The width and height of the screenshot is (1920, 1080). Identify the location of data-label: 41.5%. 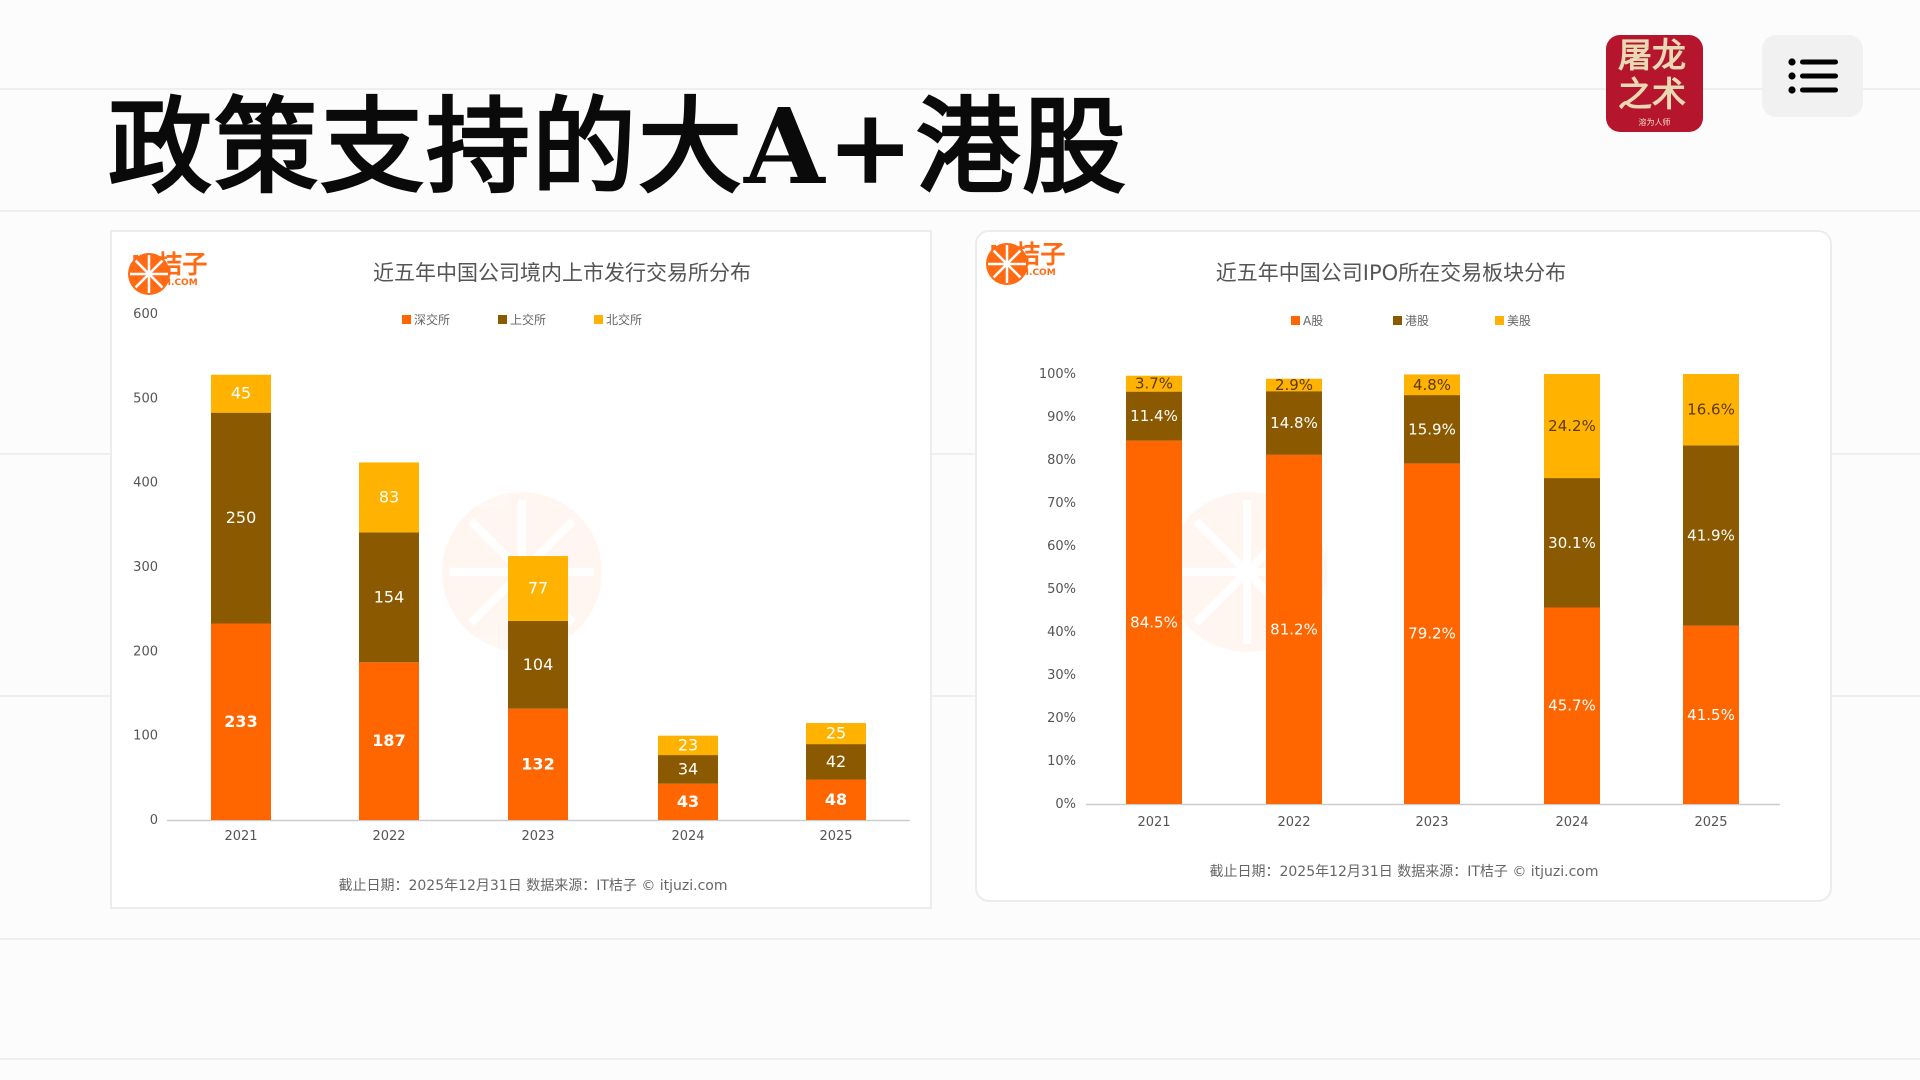
(1711, 715).